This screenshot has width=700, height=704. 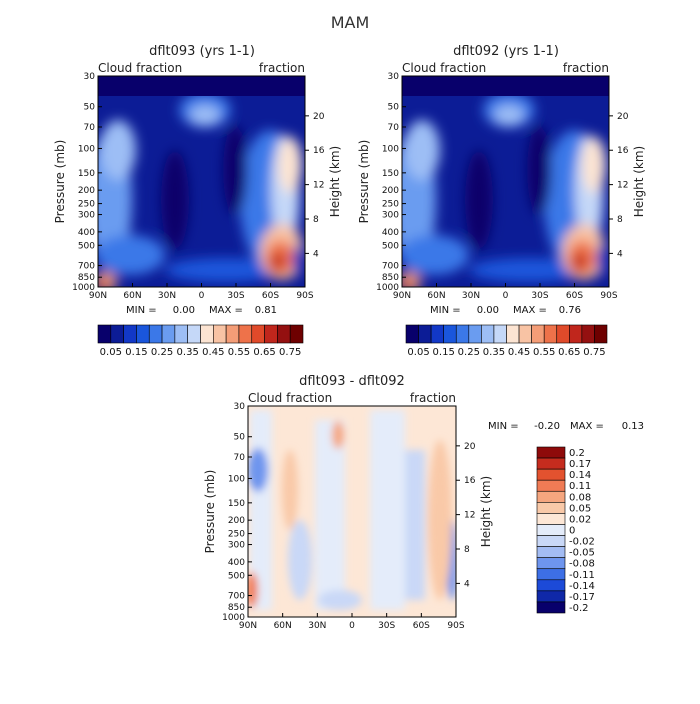 I want to click on y-tick-label: 150, so click(x=236, y=504).